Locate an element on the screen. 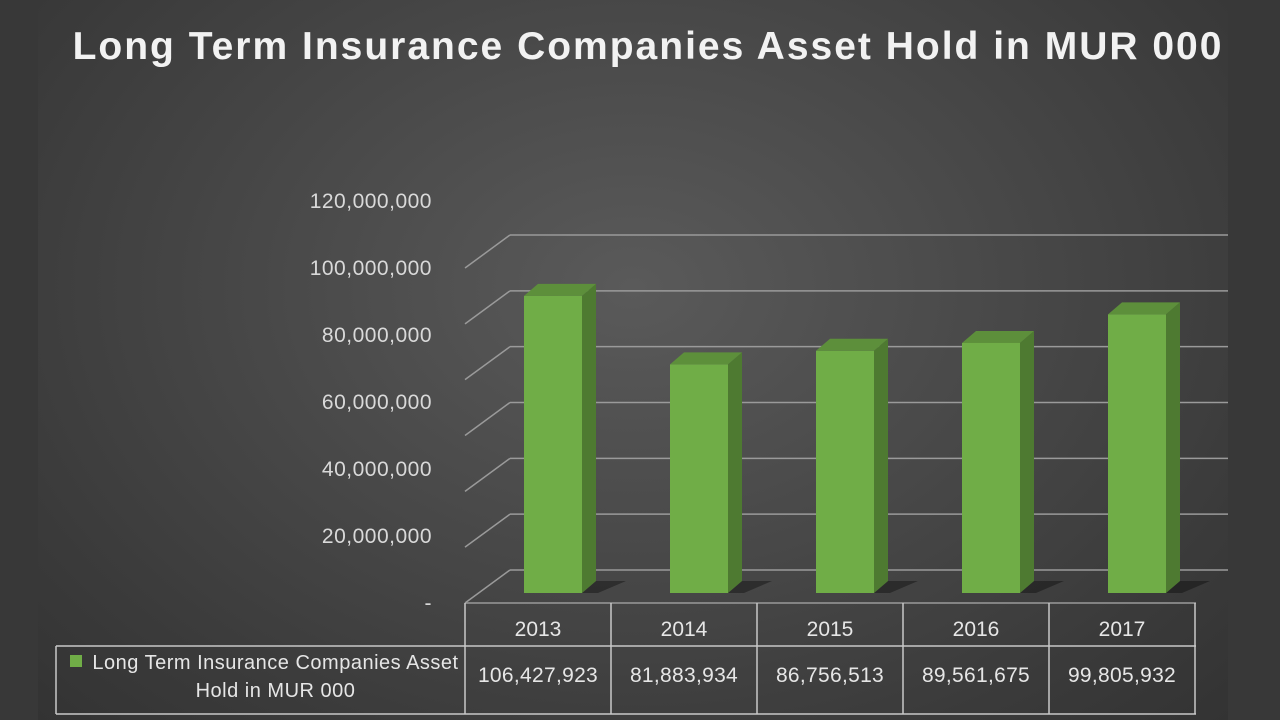 This screenshot has width=1280, height=720. data-label: 89,561,675 is located at coordinates (976, 675).